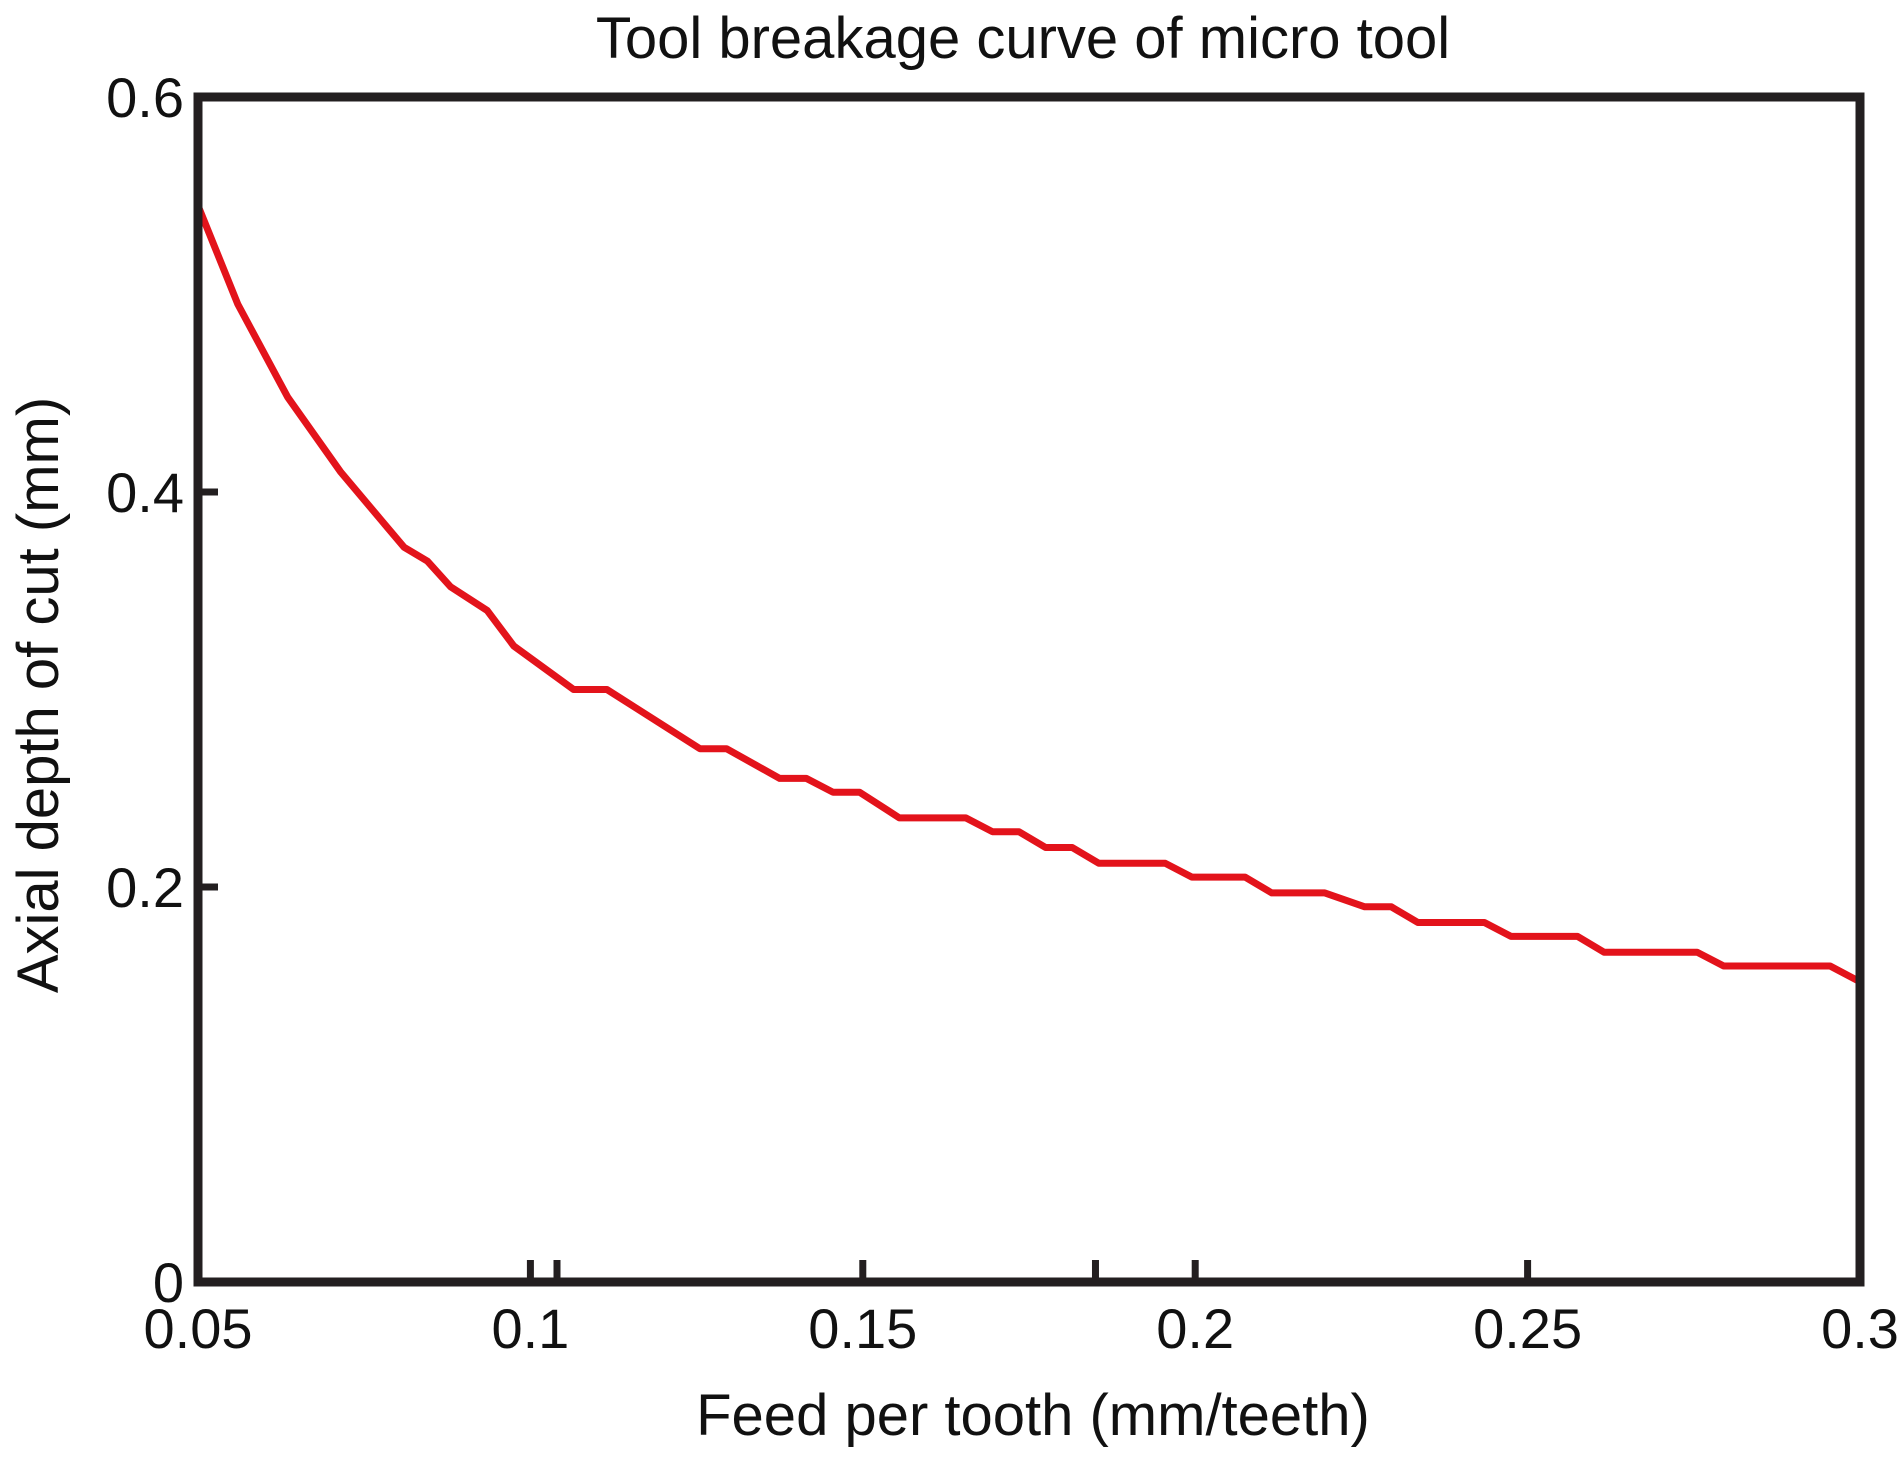 The image size is (1903, 1457). Describe the element at coordinates (145, 887) in the screenshot. I see `y-tick-label: 0.2` at that location.